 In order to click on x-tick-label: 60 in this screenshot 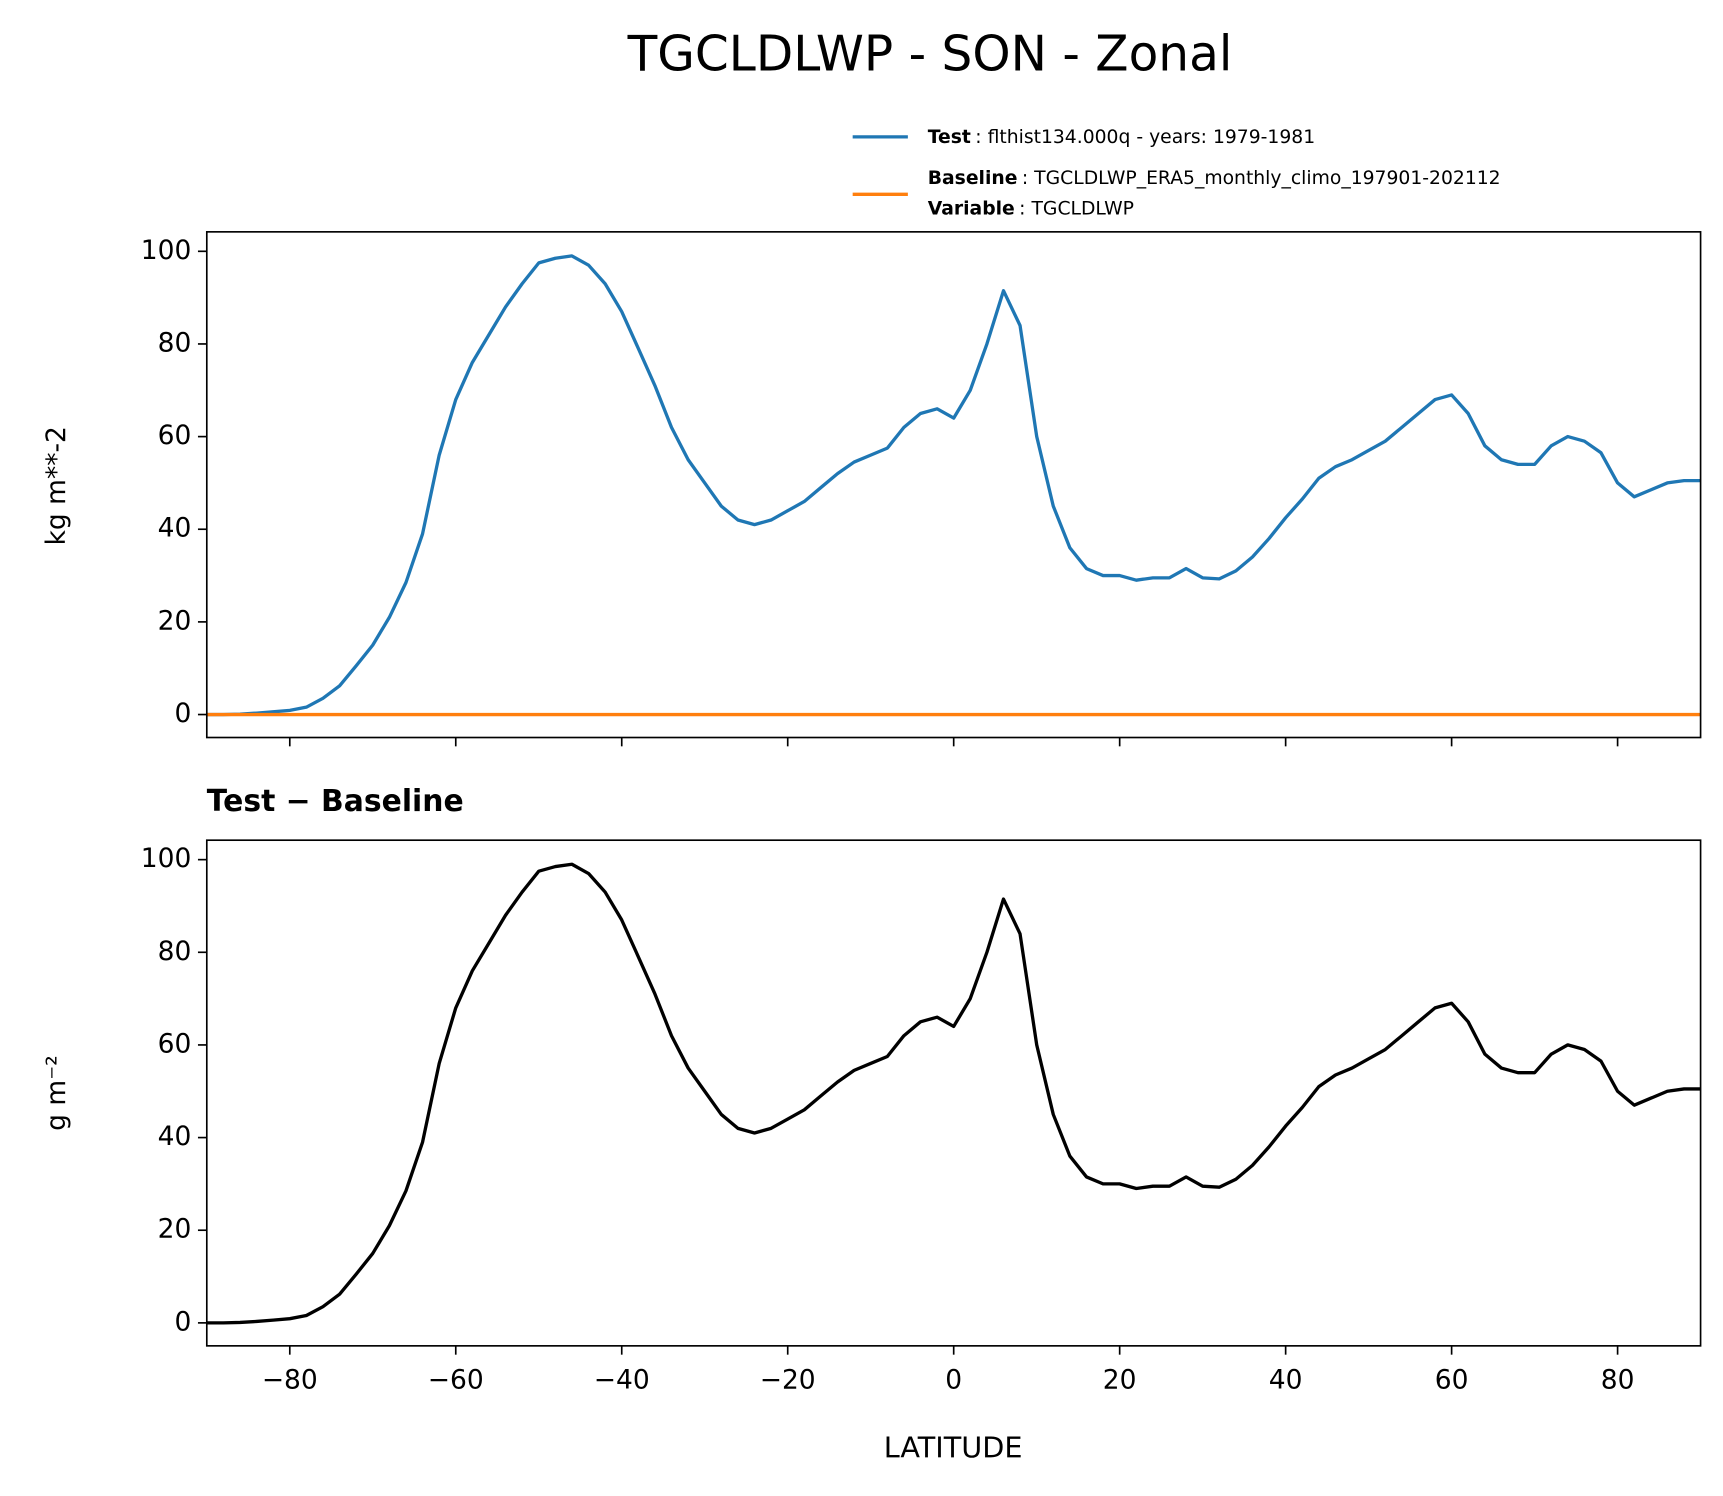, I will do `click(1452, 1380)`.